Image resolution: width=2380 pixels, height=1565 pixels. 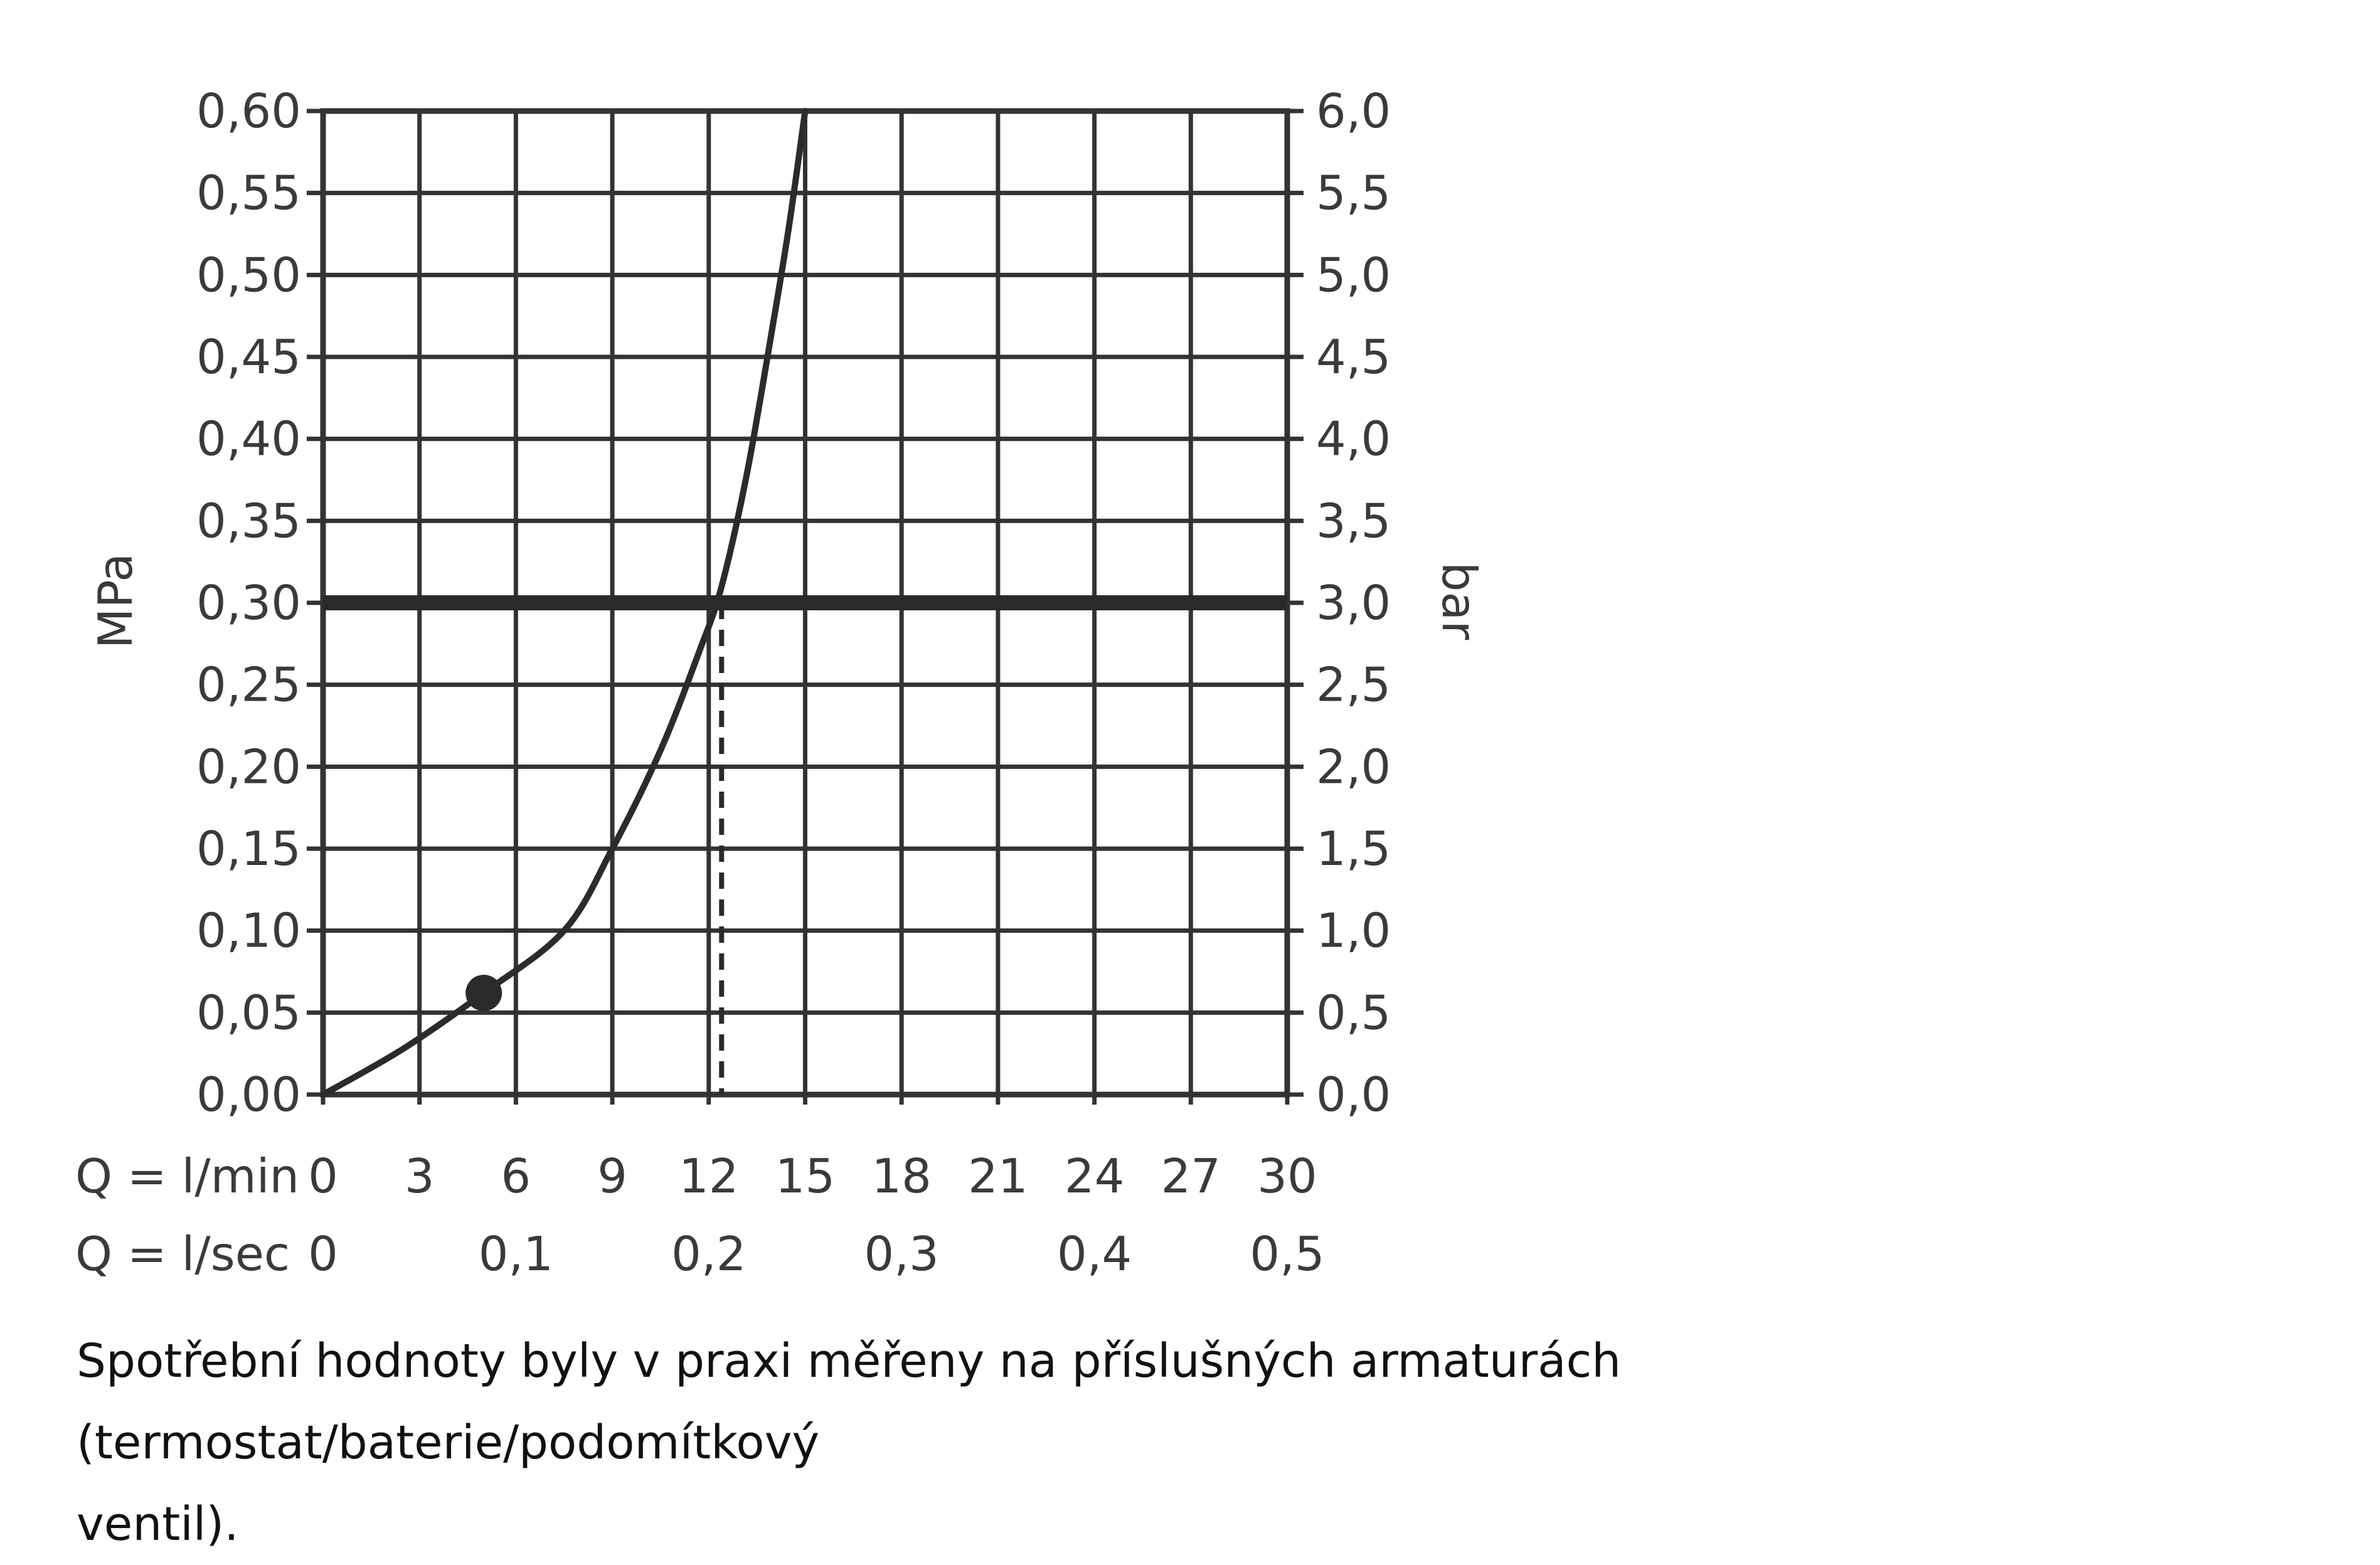 I want to click on y-left-tick-label: 0,45, so click(x=249, y=357).